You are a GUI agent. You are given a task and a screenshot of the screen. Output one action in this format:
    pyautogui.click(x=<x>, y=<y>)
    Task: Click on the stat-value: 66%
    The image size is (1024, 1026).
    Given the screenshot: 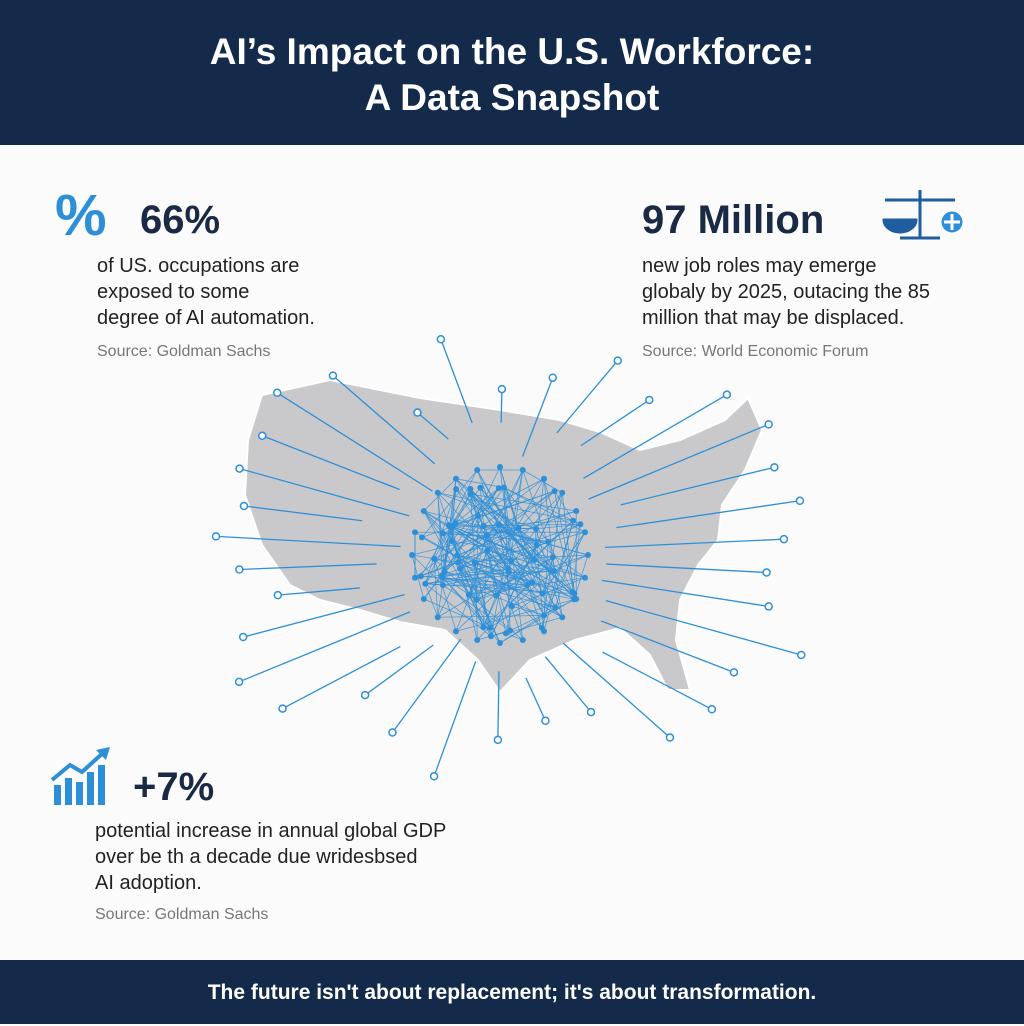 What is the action you would take?
    pyautogui.click(x=180, y=220)
    